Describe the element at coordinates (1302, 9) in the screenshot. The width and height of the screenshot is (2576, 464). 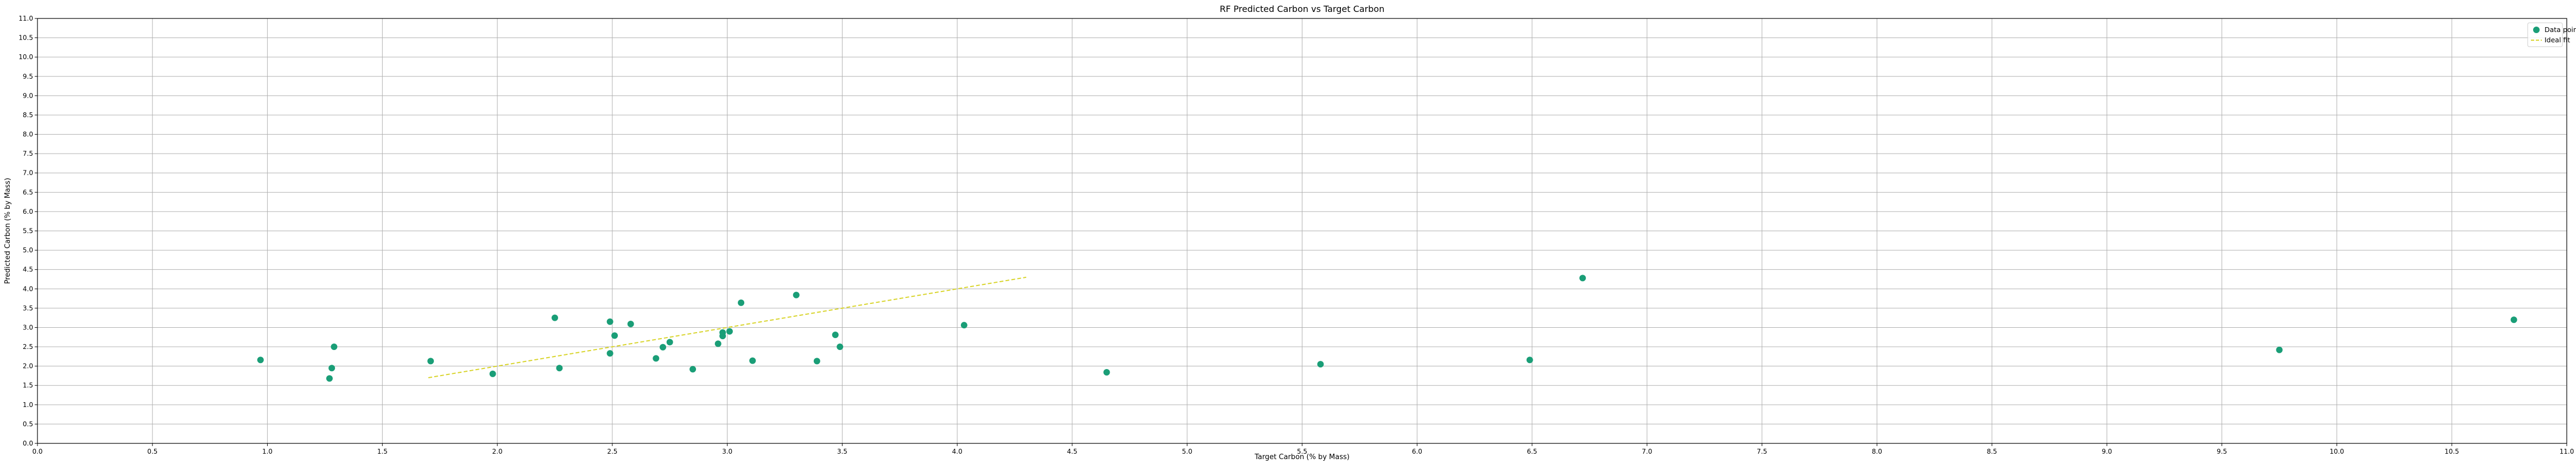
I see `chart-title: RF Predicted Carbon vs Target Carbon` at that location.